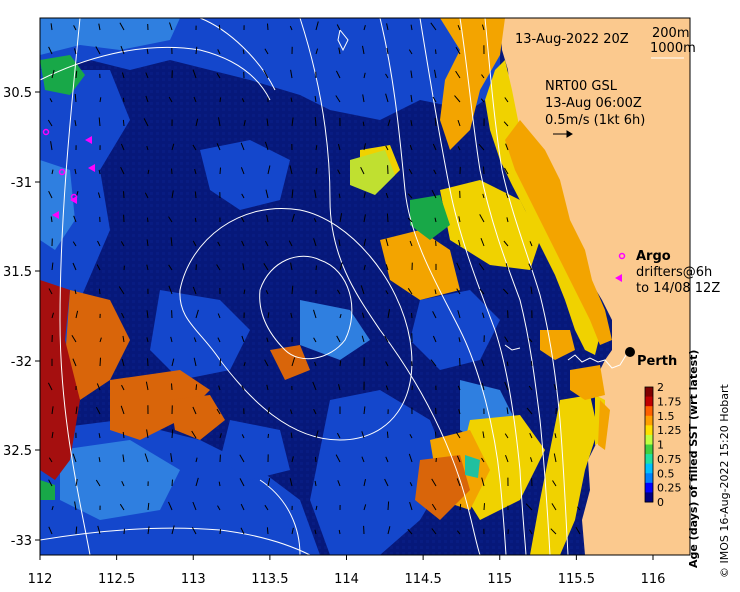  What do you see at coordinates (73, 177) in the screenshot?
I see `drifter-tracks` at bounding box center [73, 177].